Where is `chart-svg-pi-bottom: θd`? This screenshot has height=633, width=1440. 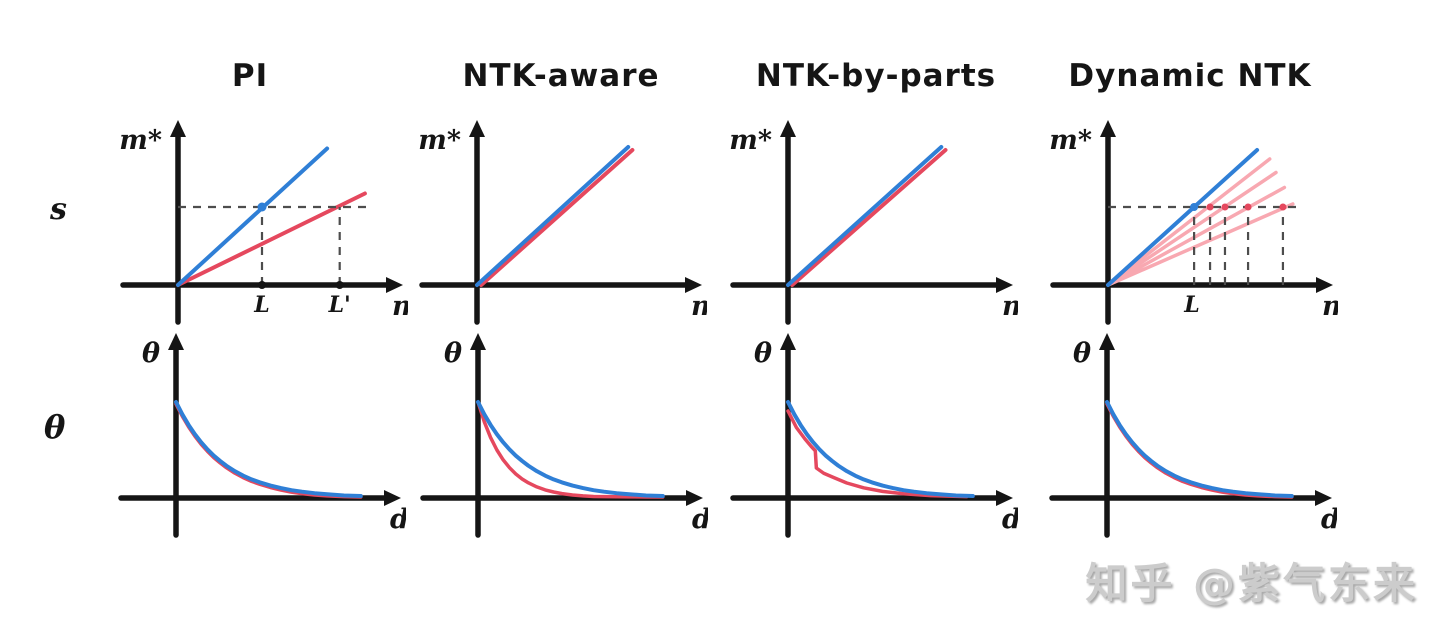 chart-svg-pi-bottom: θd is located at coordinates (263, 435).